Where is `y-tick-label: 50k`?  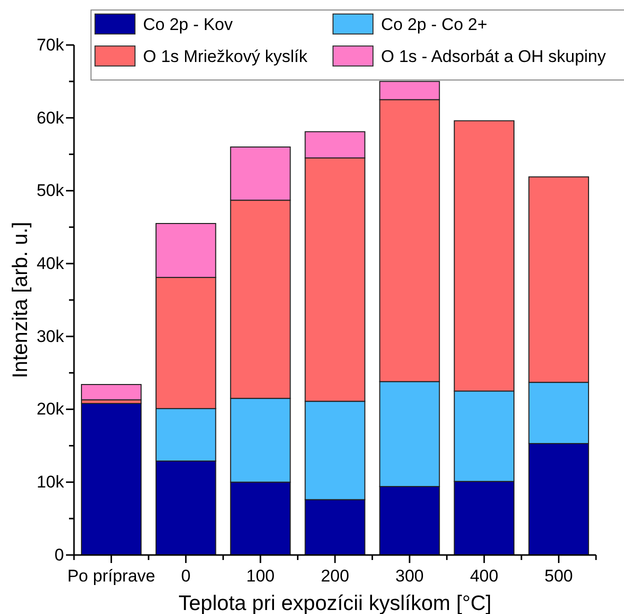 y-tick-label: 50k is located at coordinates (50, 190).